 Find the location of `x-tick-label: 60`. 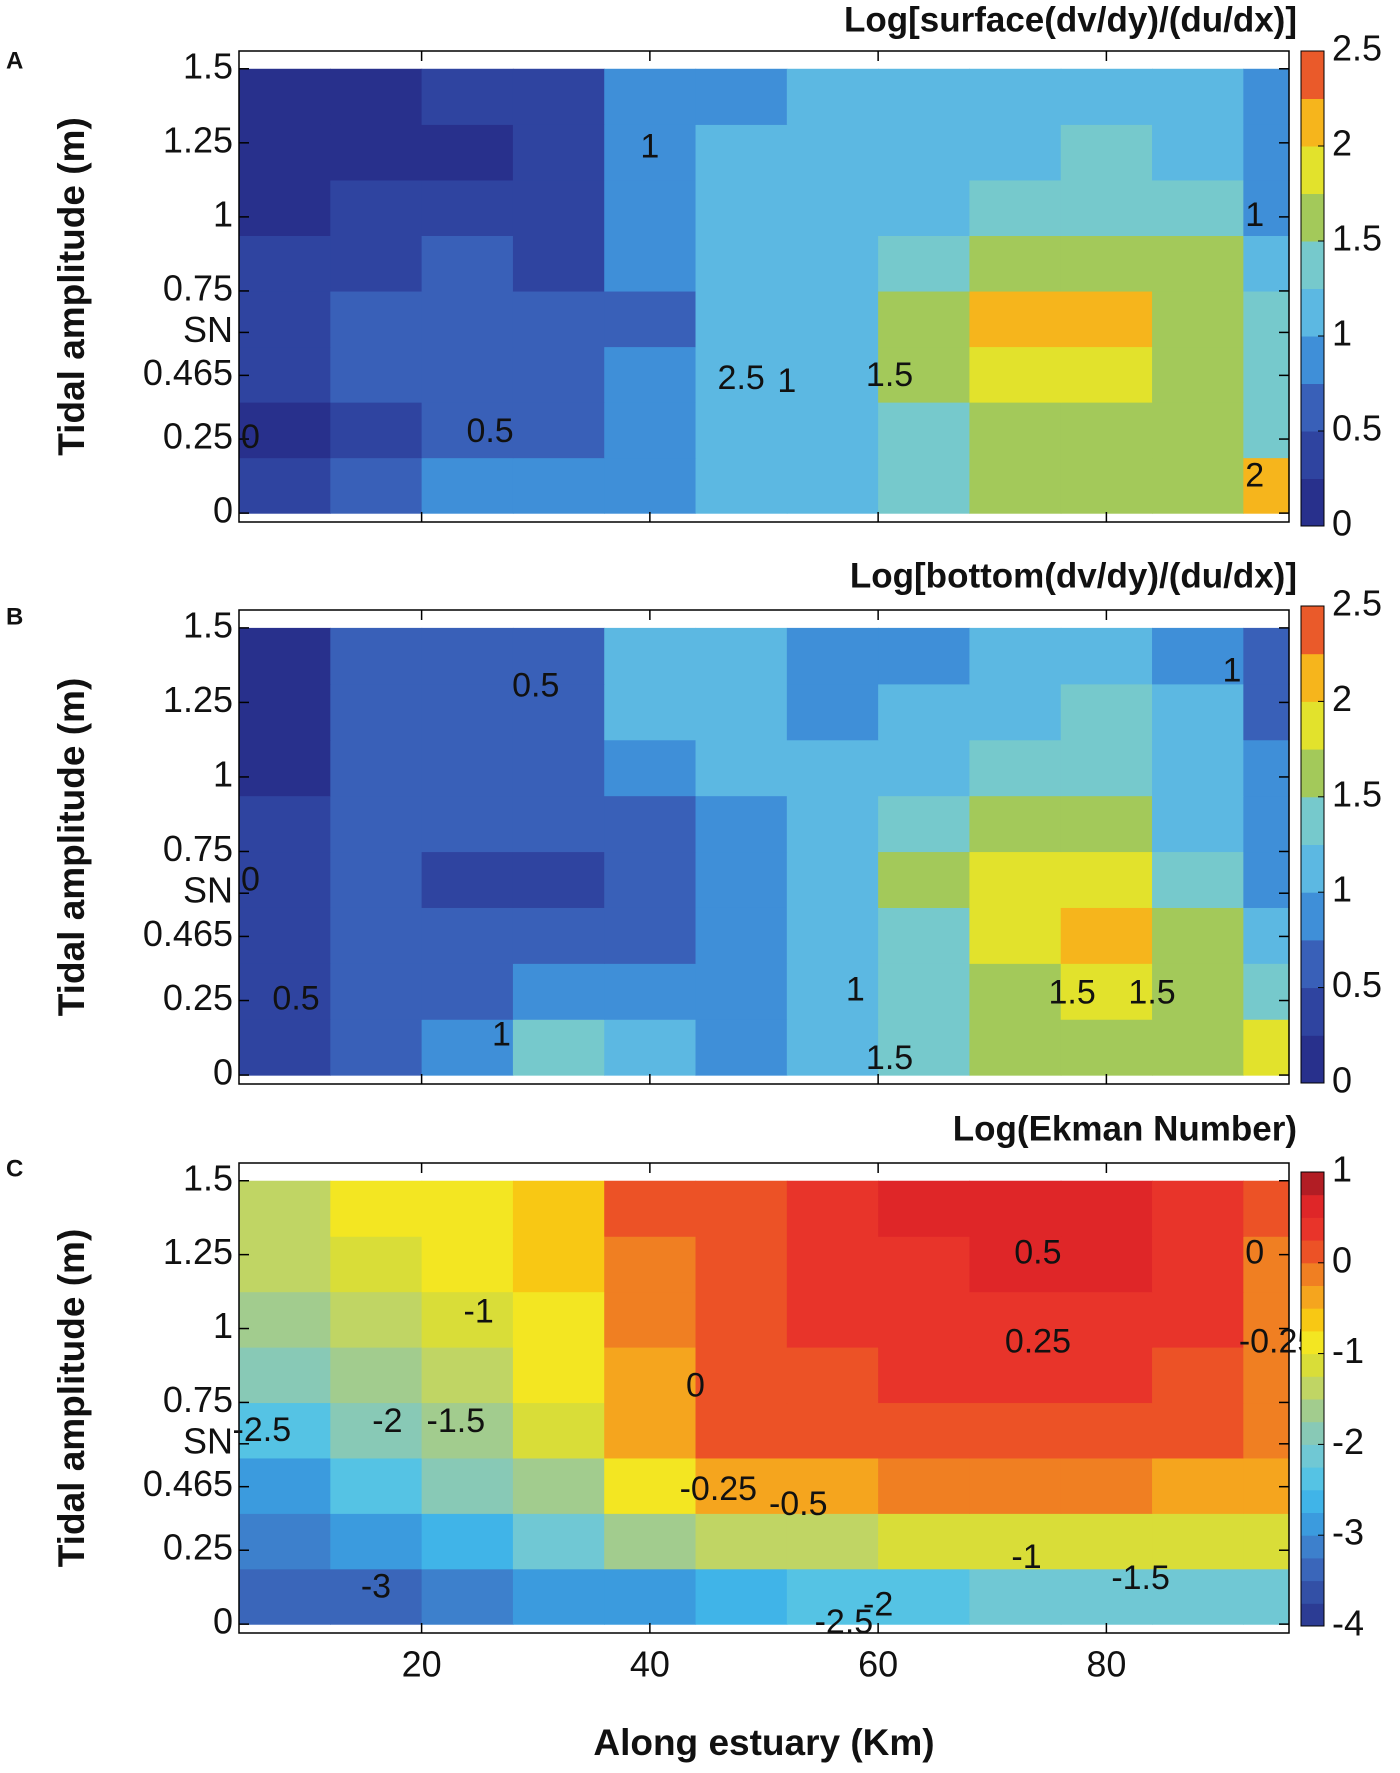

x-tick-label: 60 is located at coordinates (878, 1664).